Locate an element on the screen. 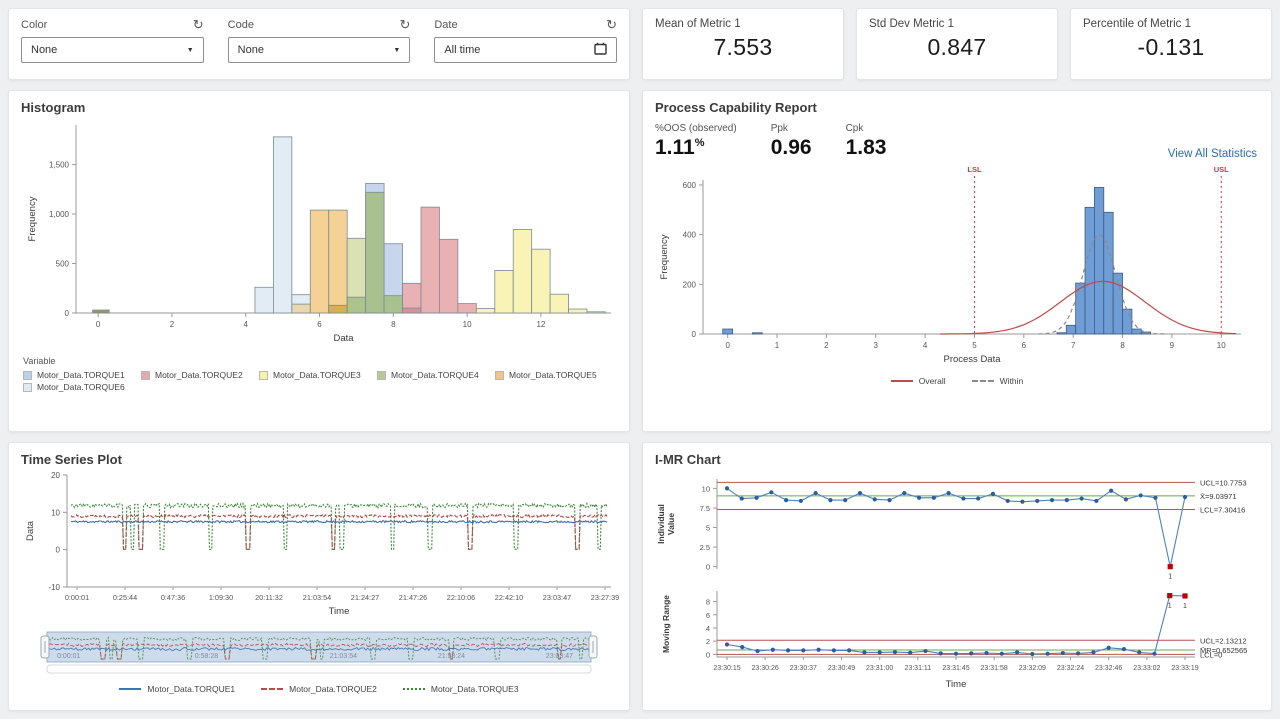  legend-item: Motor_Data.TORQUE1 is located at coordinates (177, 689).